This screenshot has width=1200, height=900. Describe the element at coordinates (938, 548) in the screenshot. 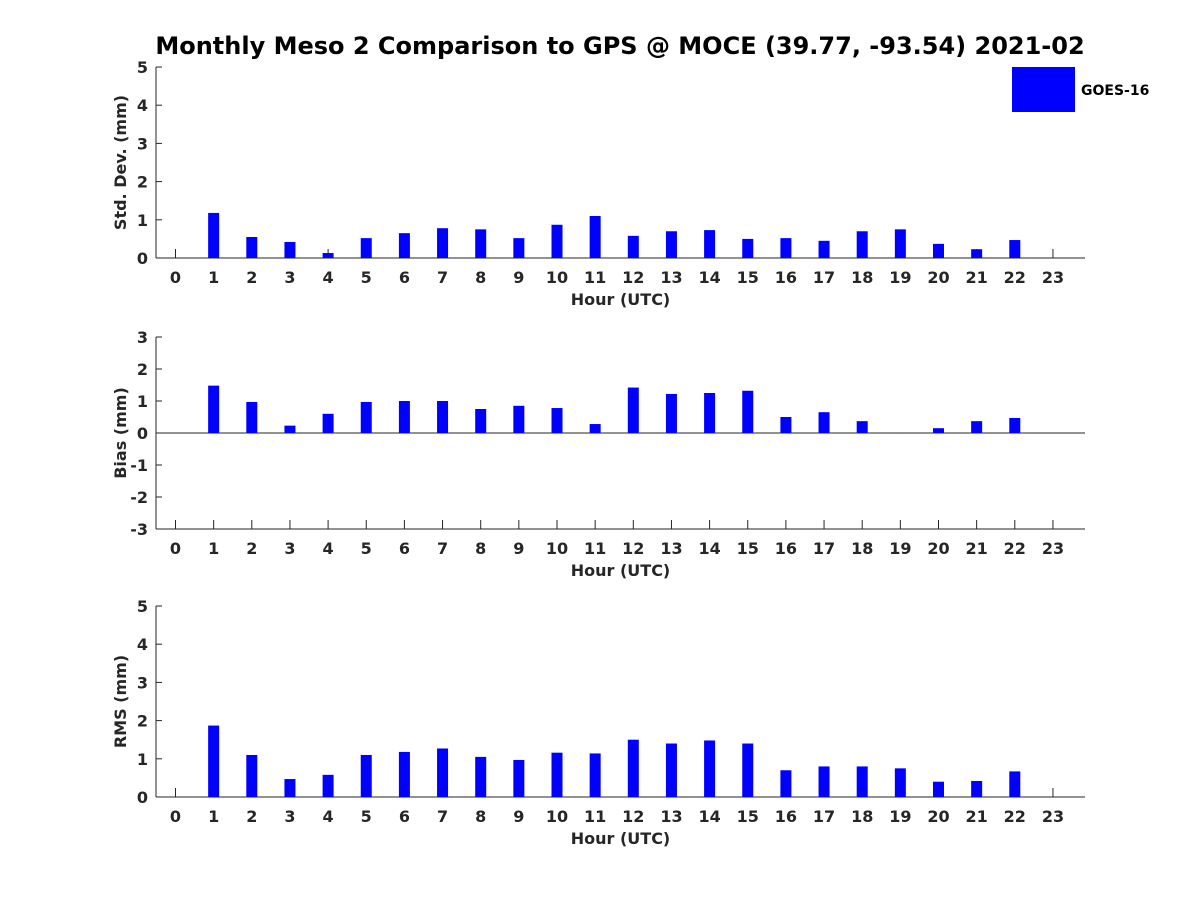

I see `x-tick-label: 20` at that location.